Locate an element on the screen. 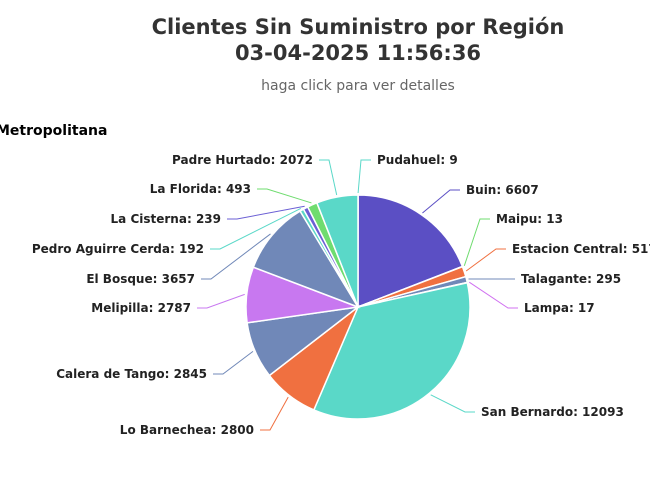 The height and width of the screenshot is (487, 650). data-label: Talagante: 295 is located at coordinates (571, 279).